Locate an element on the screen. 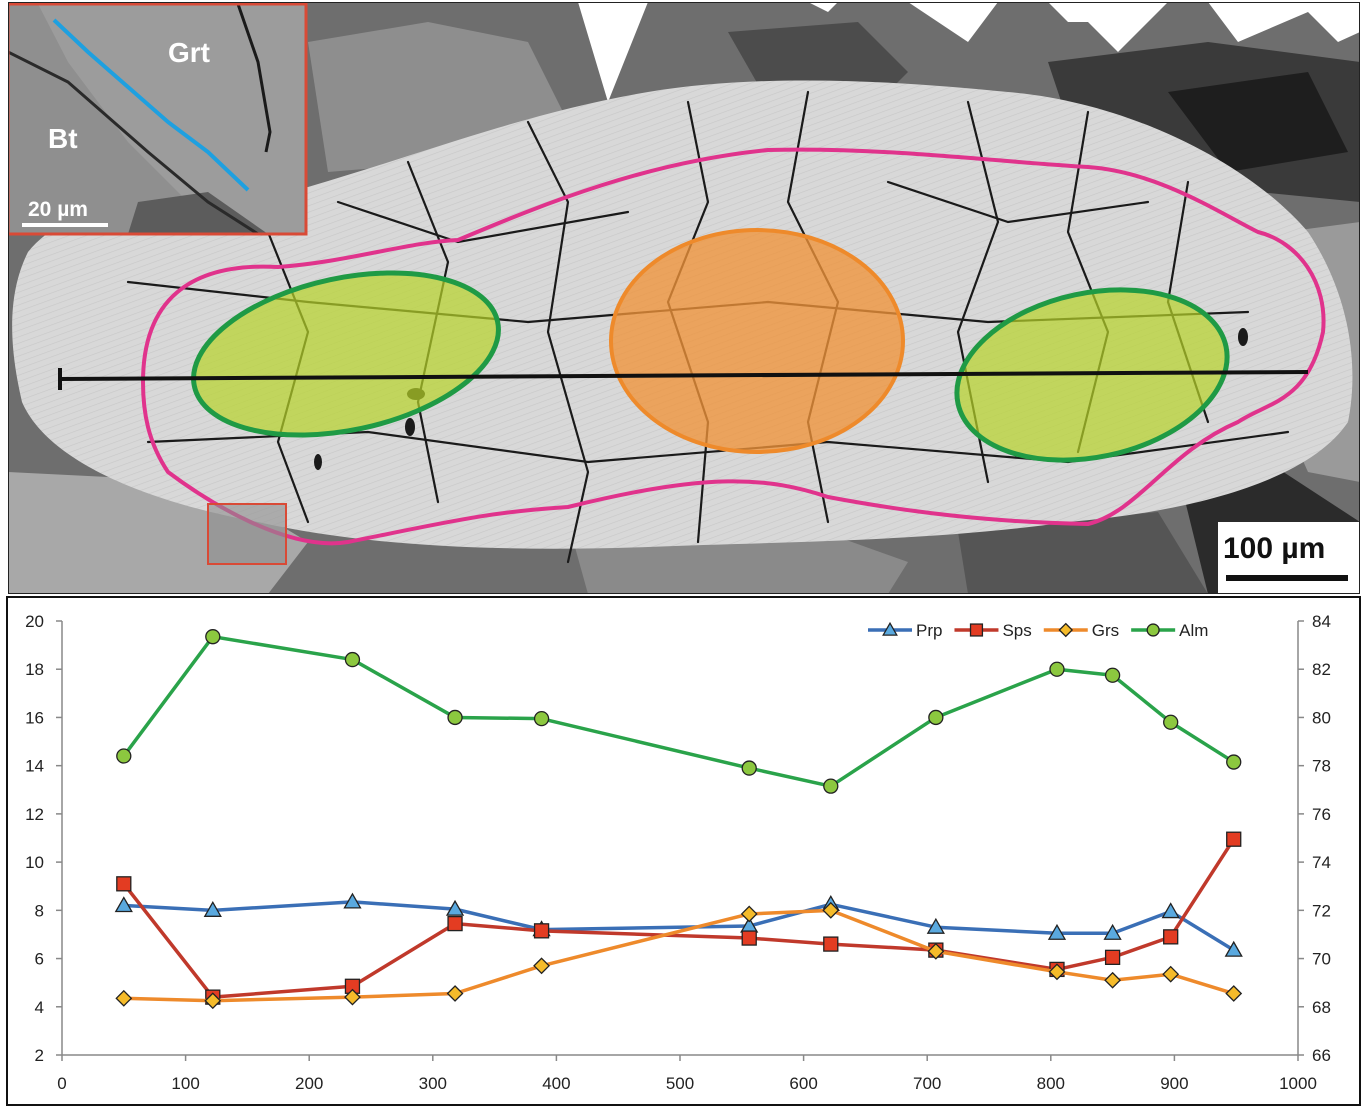  y-tick-label-right: 72 is located at coordinates (1321, 910).